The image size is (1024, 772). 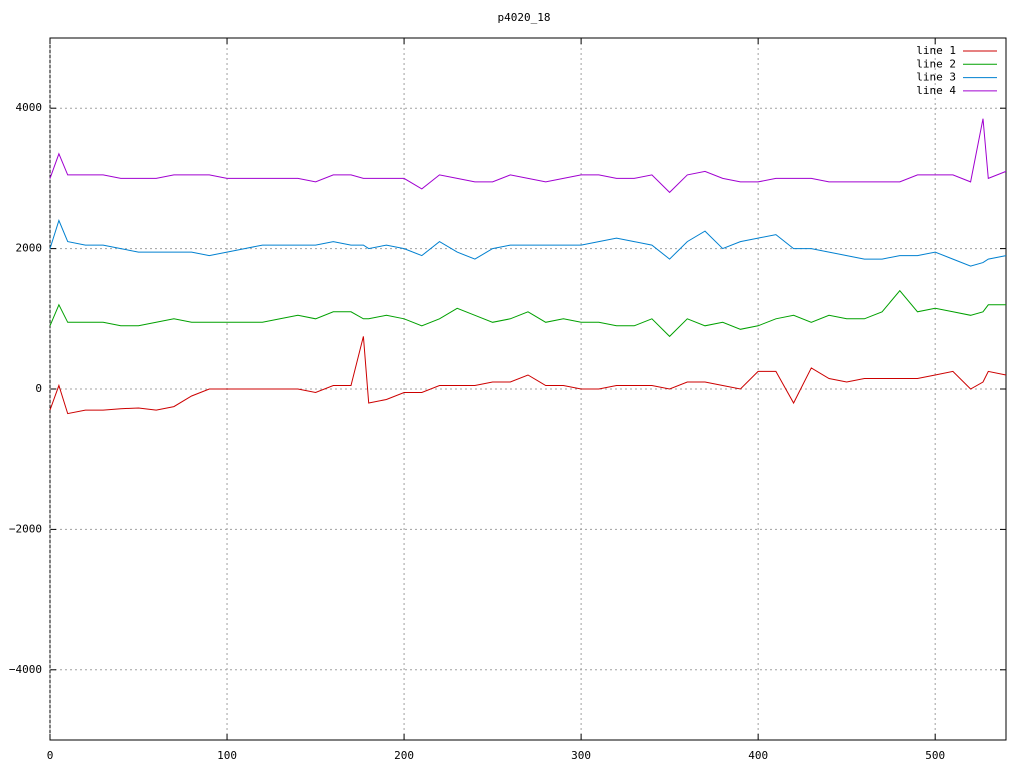 What do you see at coordinates (936, 90) in the screenshot?
I see `legend-label: line 4` at bounding box center [936, 90].